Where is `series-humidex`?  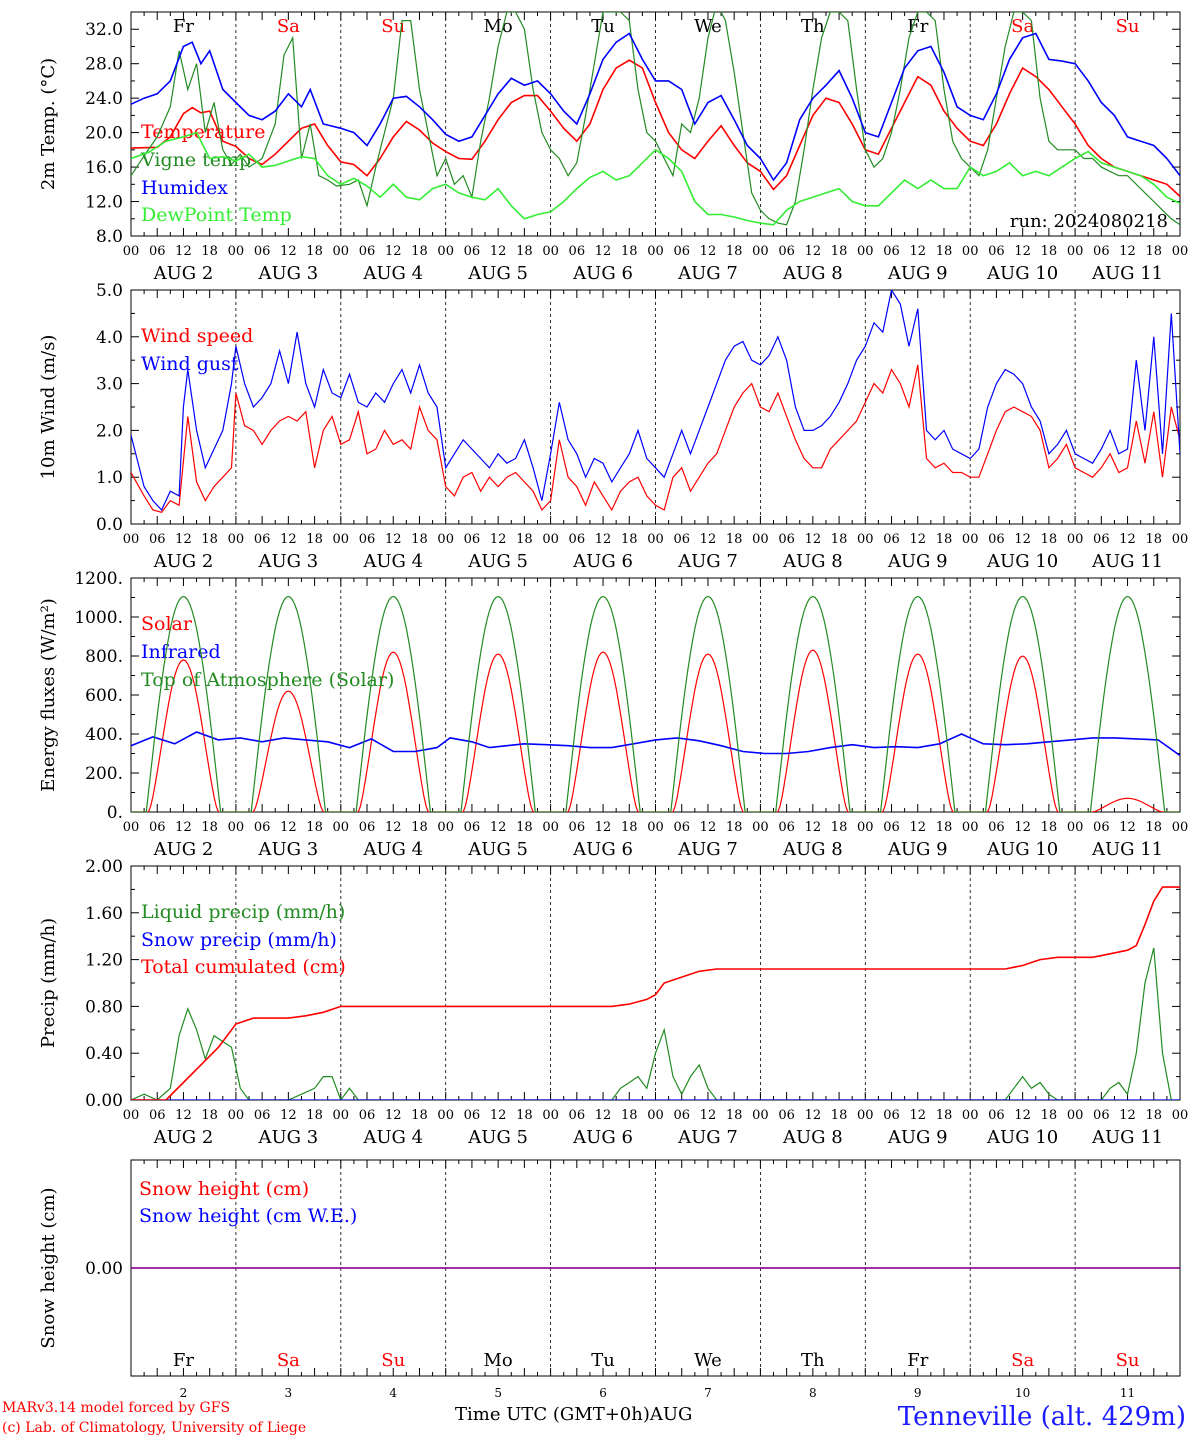
series-humidex is located at coordinates (655, 107).